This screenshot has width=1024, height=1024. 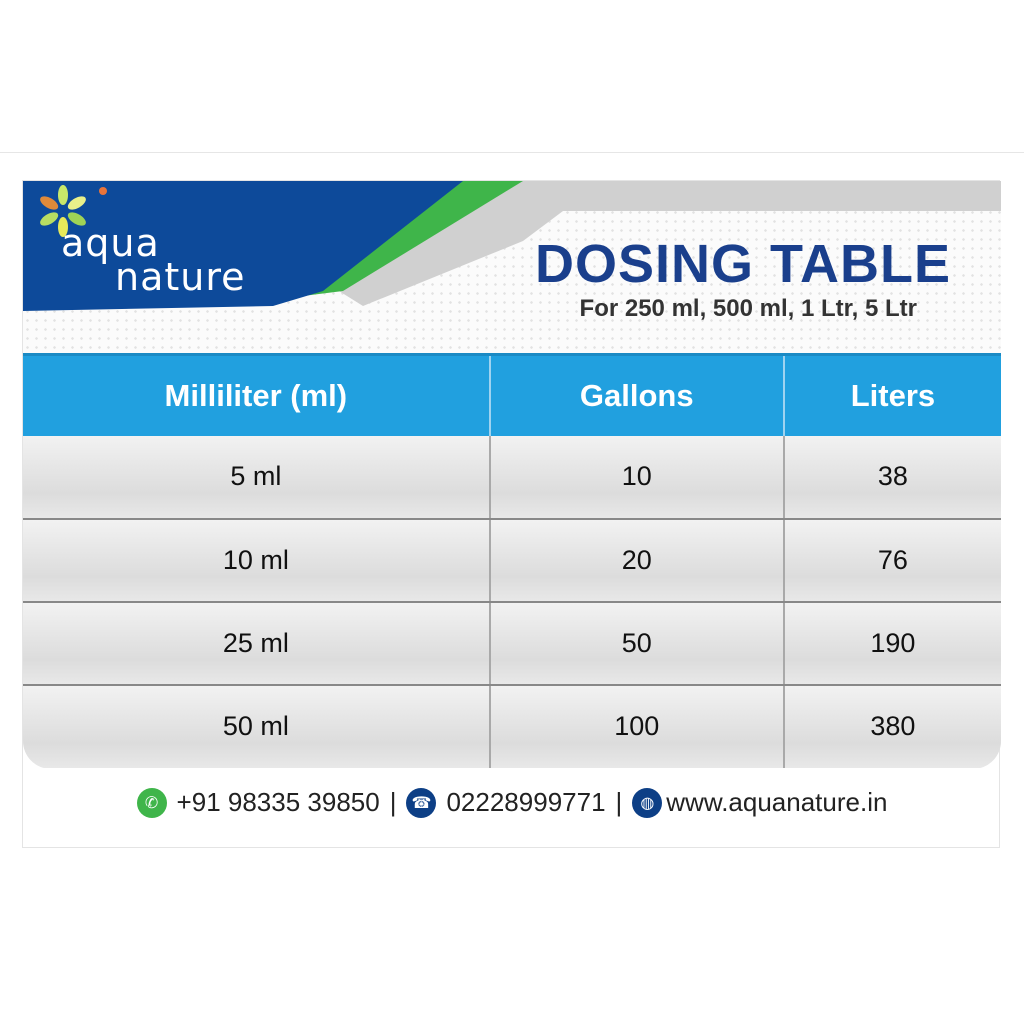 I want to click on table-cell: 380, so click(x=892, y=726).